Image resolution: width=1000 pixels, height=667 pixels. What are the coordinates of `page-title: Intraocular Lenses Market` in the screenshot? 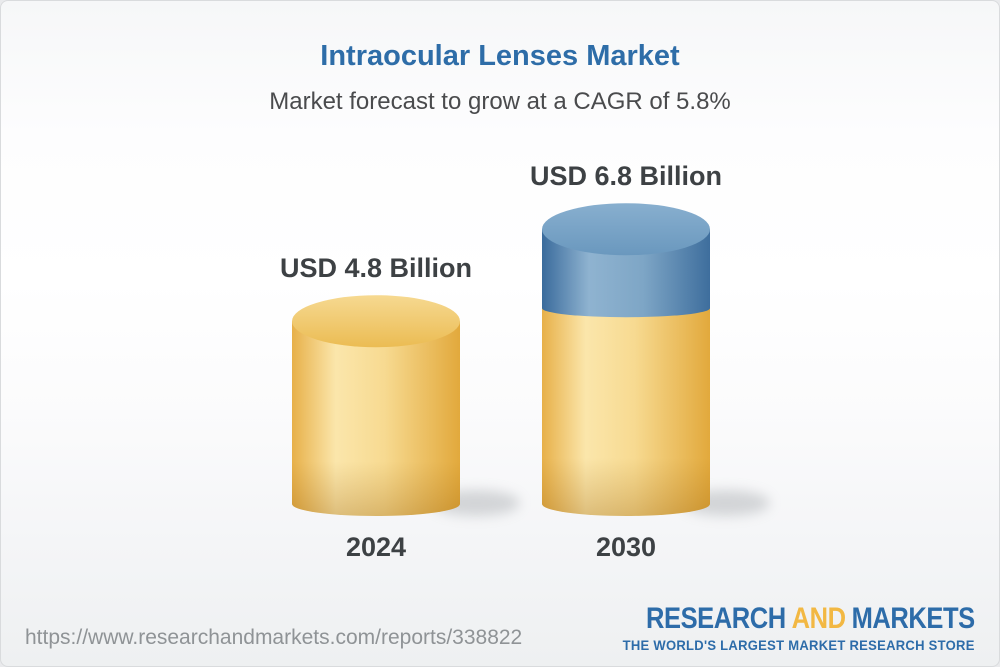 It's located at (500, 56).